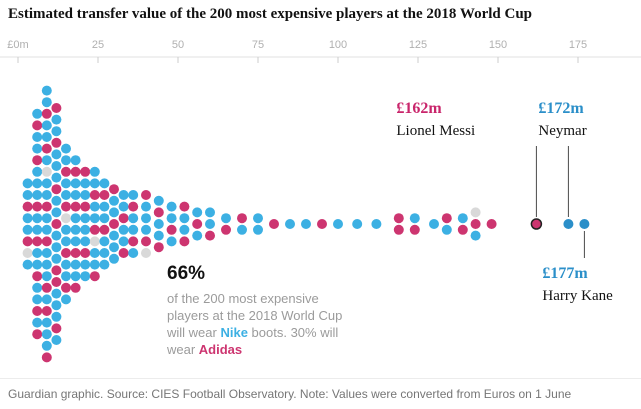 This screenshot has height=409, width=641. What do you see at coordinates (436, 130) in the screenshot?
I see `annotation-name: Lionel Messi` at bounding box center [436, 130].